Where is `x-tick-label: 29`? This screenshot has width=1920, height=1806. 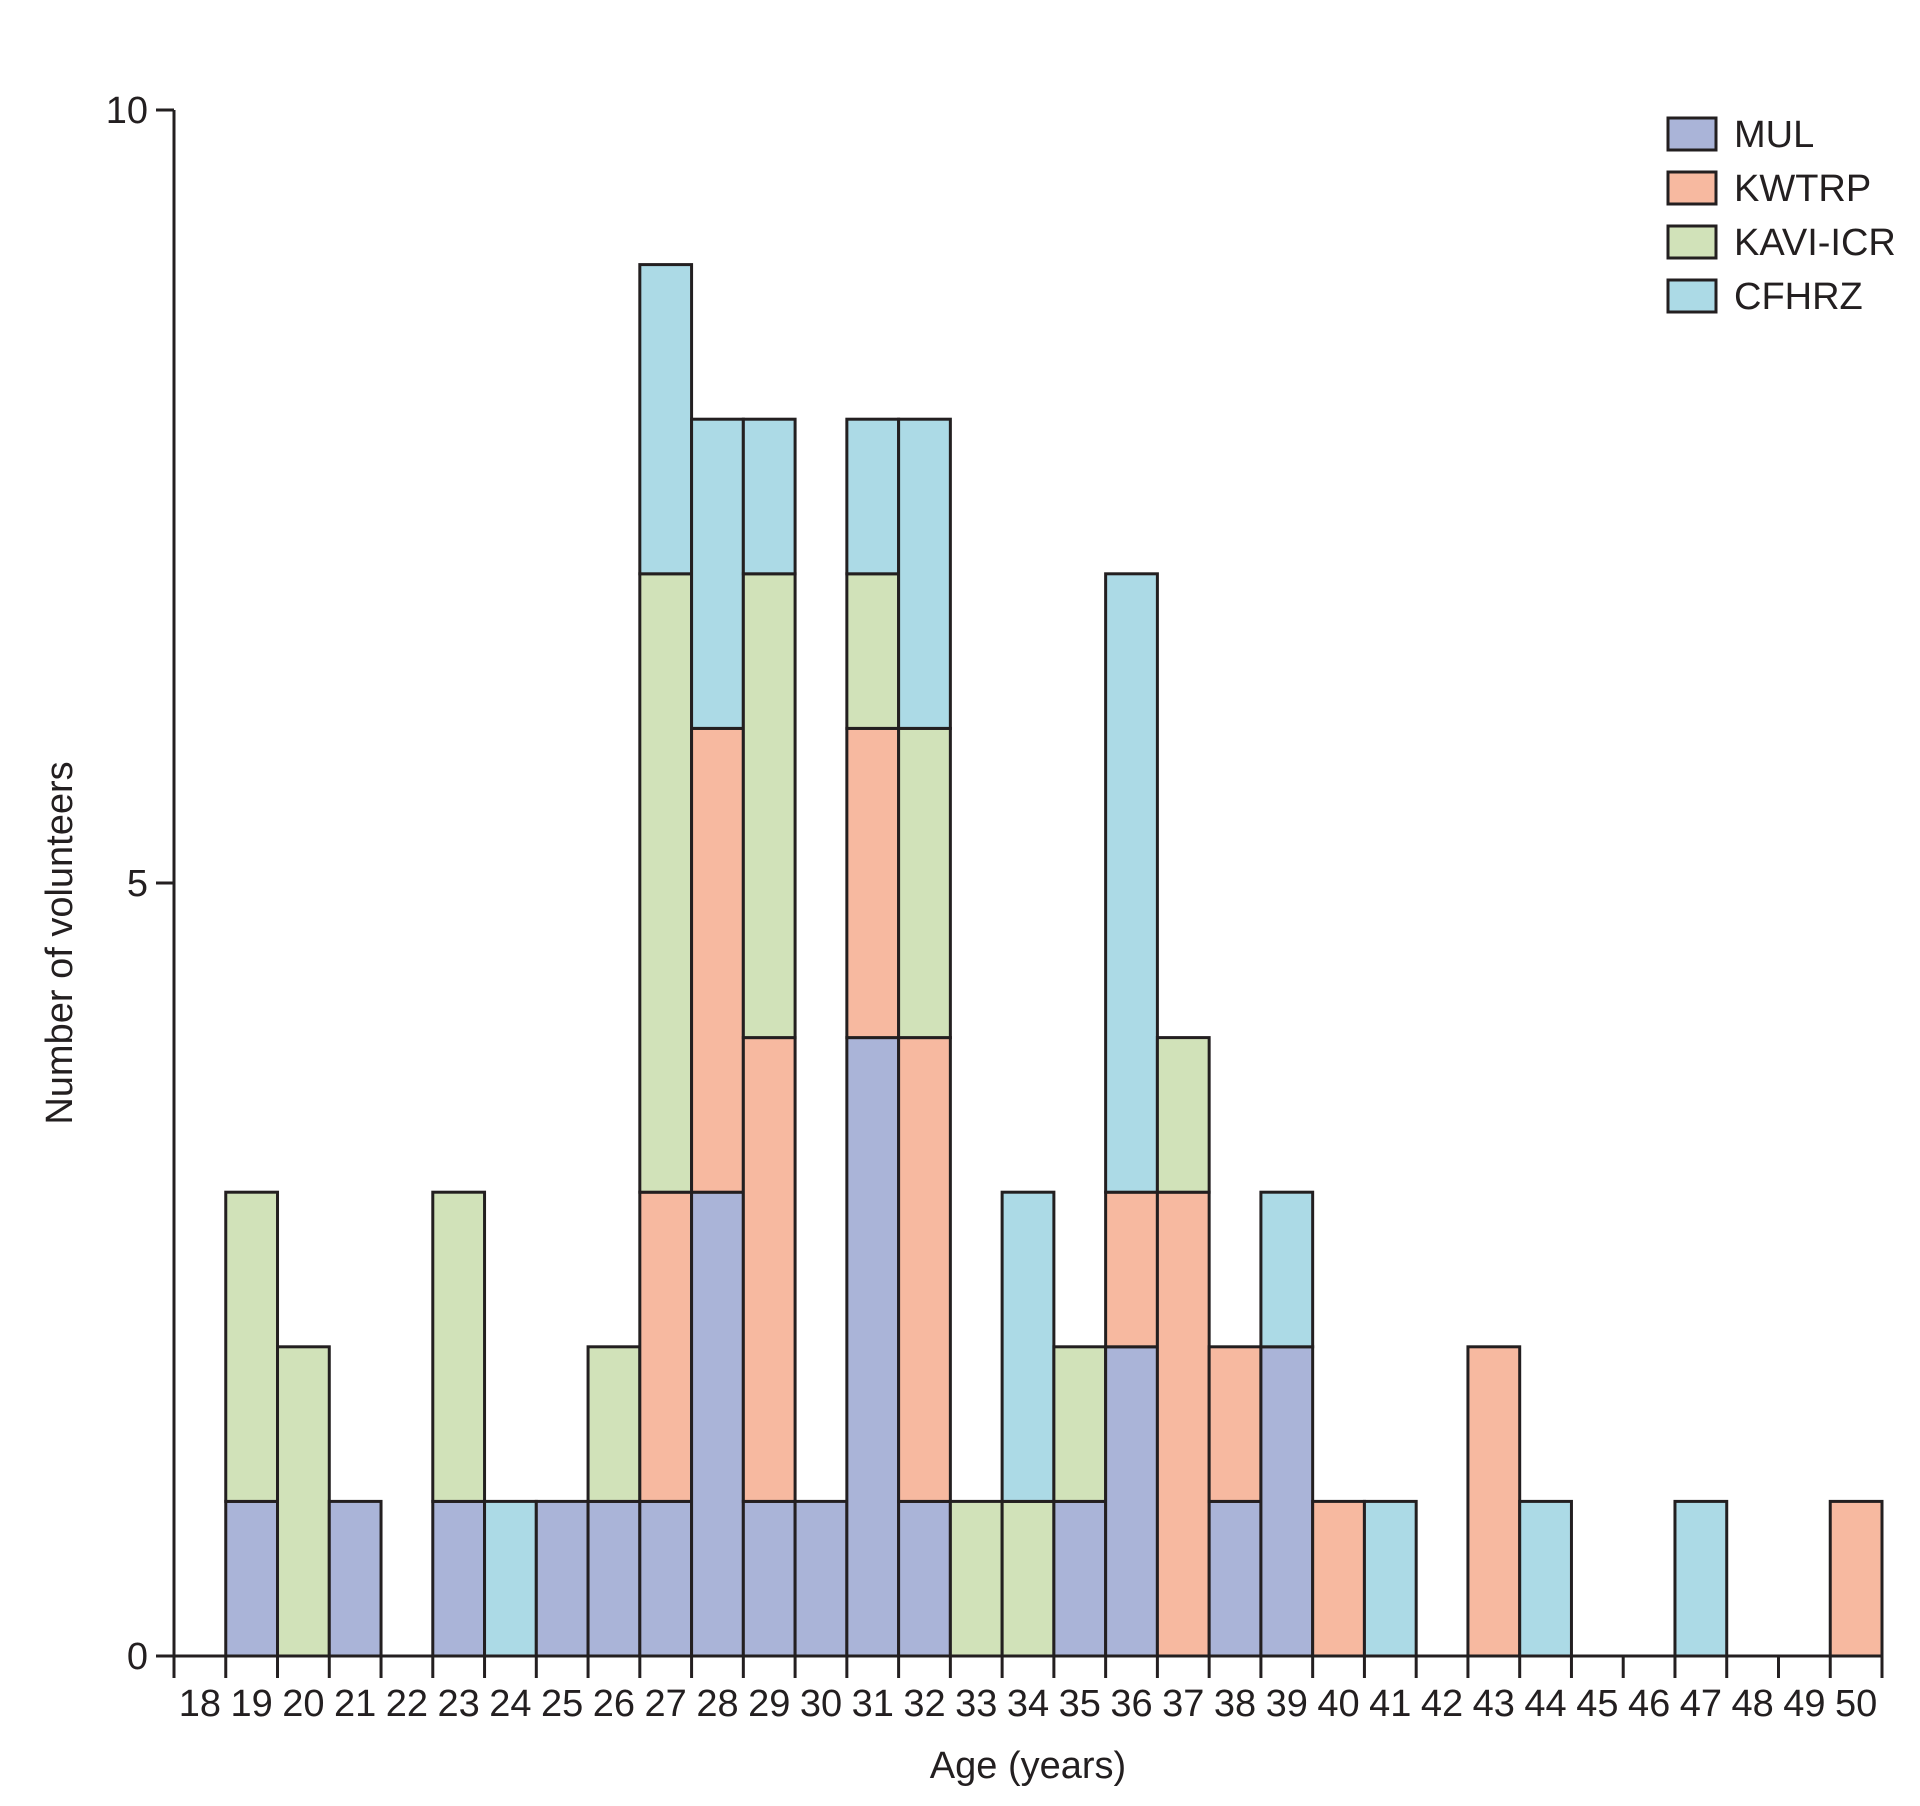 x-tick-label: 29 is located at coordinates (769, 1704).